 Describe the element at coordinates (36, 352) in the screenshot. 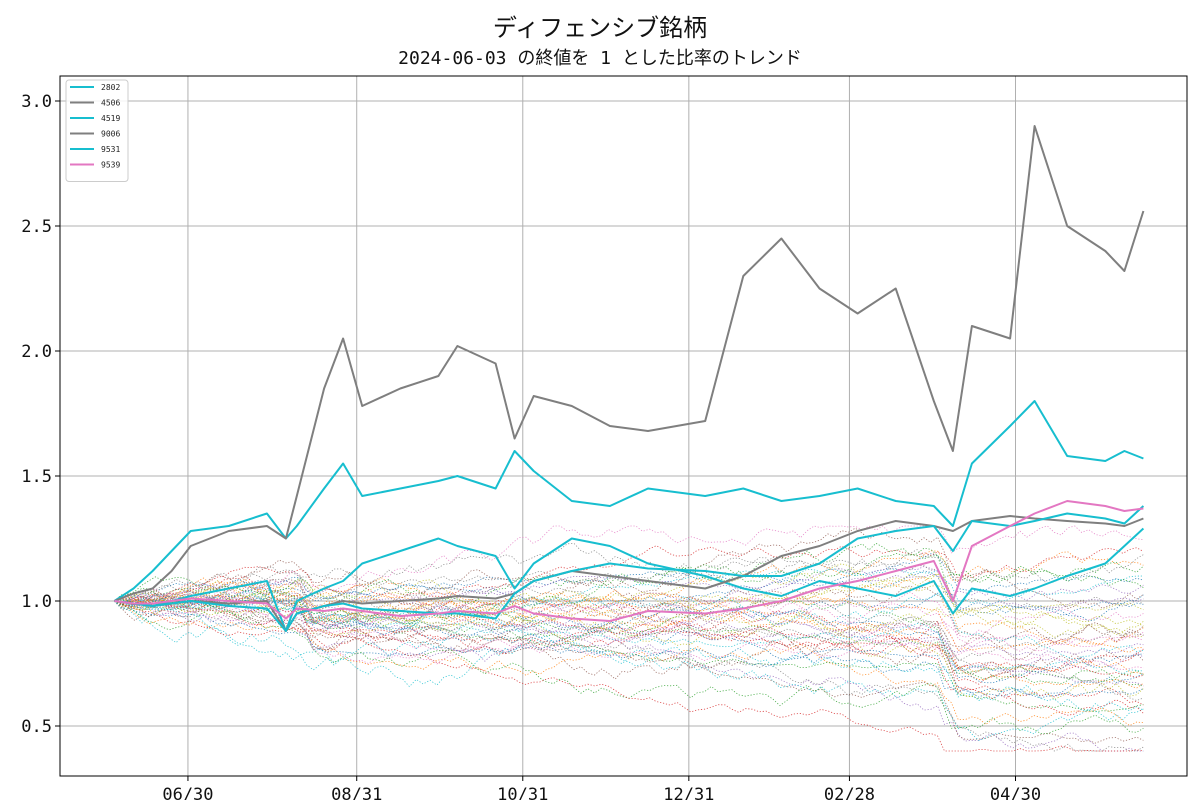

I see `y-tick-label: 2.0` at that location.